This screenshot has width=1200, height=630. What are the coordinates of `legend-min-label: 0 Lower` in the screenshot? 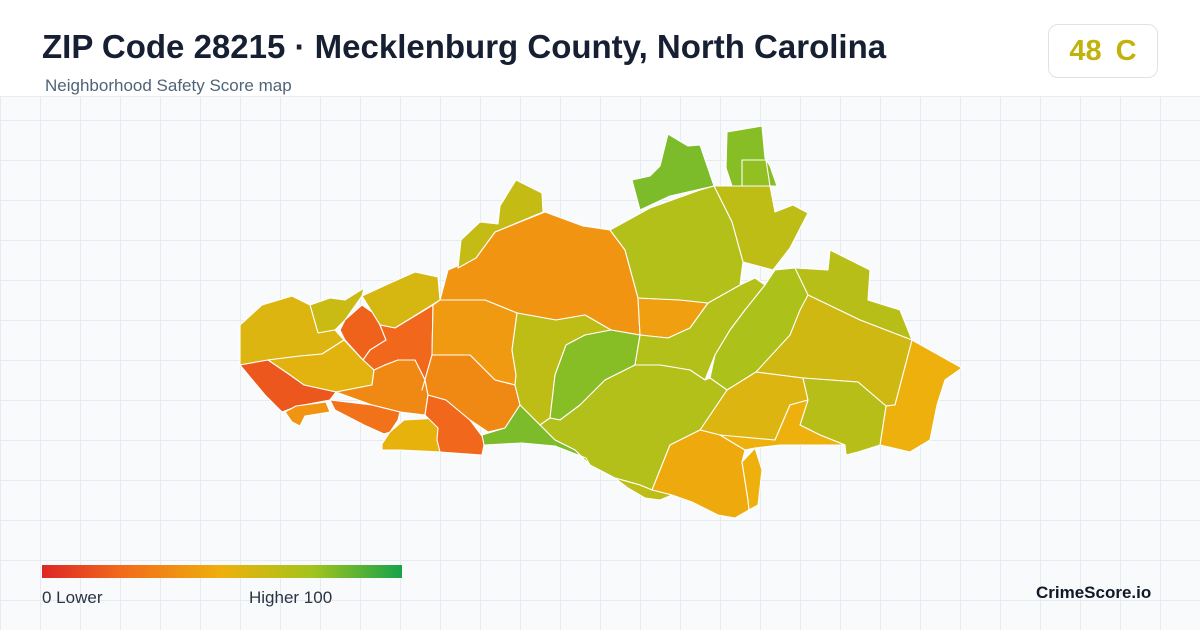 It's located at (72, 597).